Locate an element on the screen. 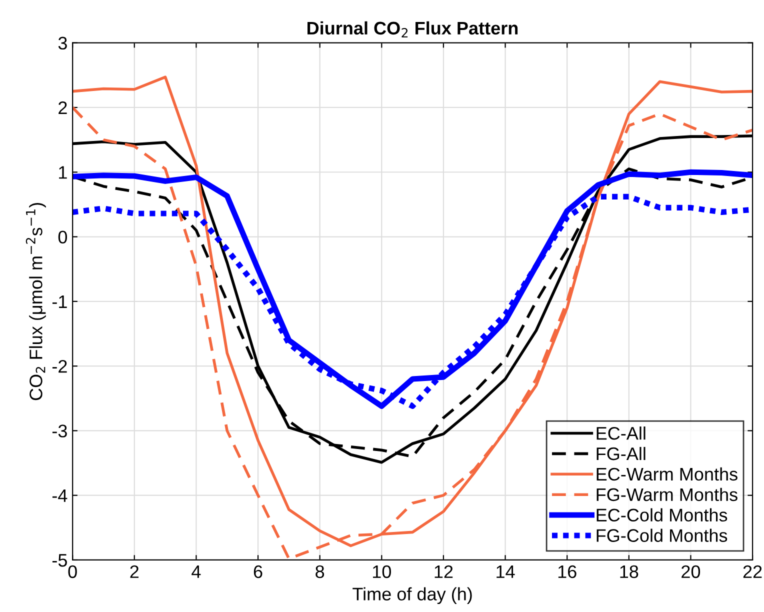 Image resolution: width=764 pixels, height=612 pixels. x-tick-label: 20 is located at coordinates (691, 571).